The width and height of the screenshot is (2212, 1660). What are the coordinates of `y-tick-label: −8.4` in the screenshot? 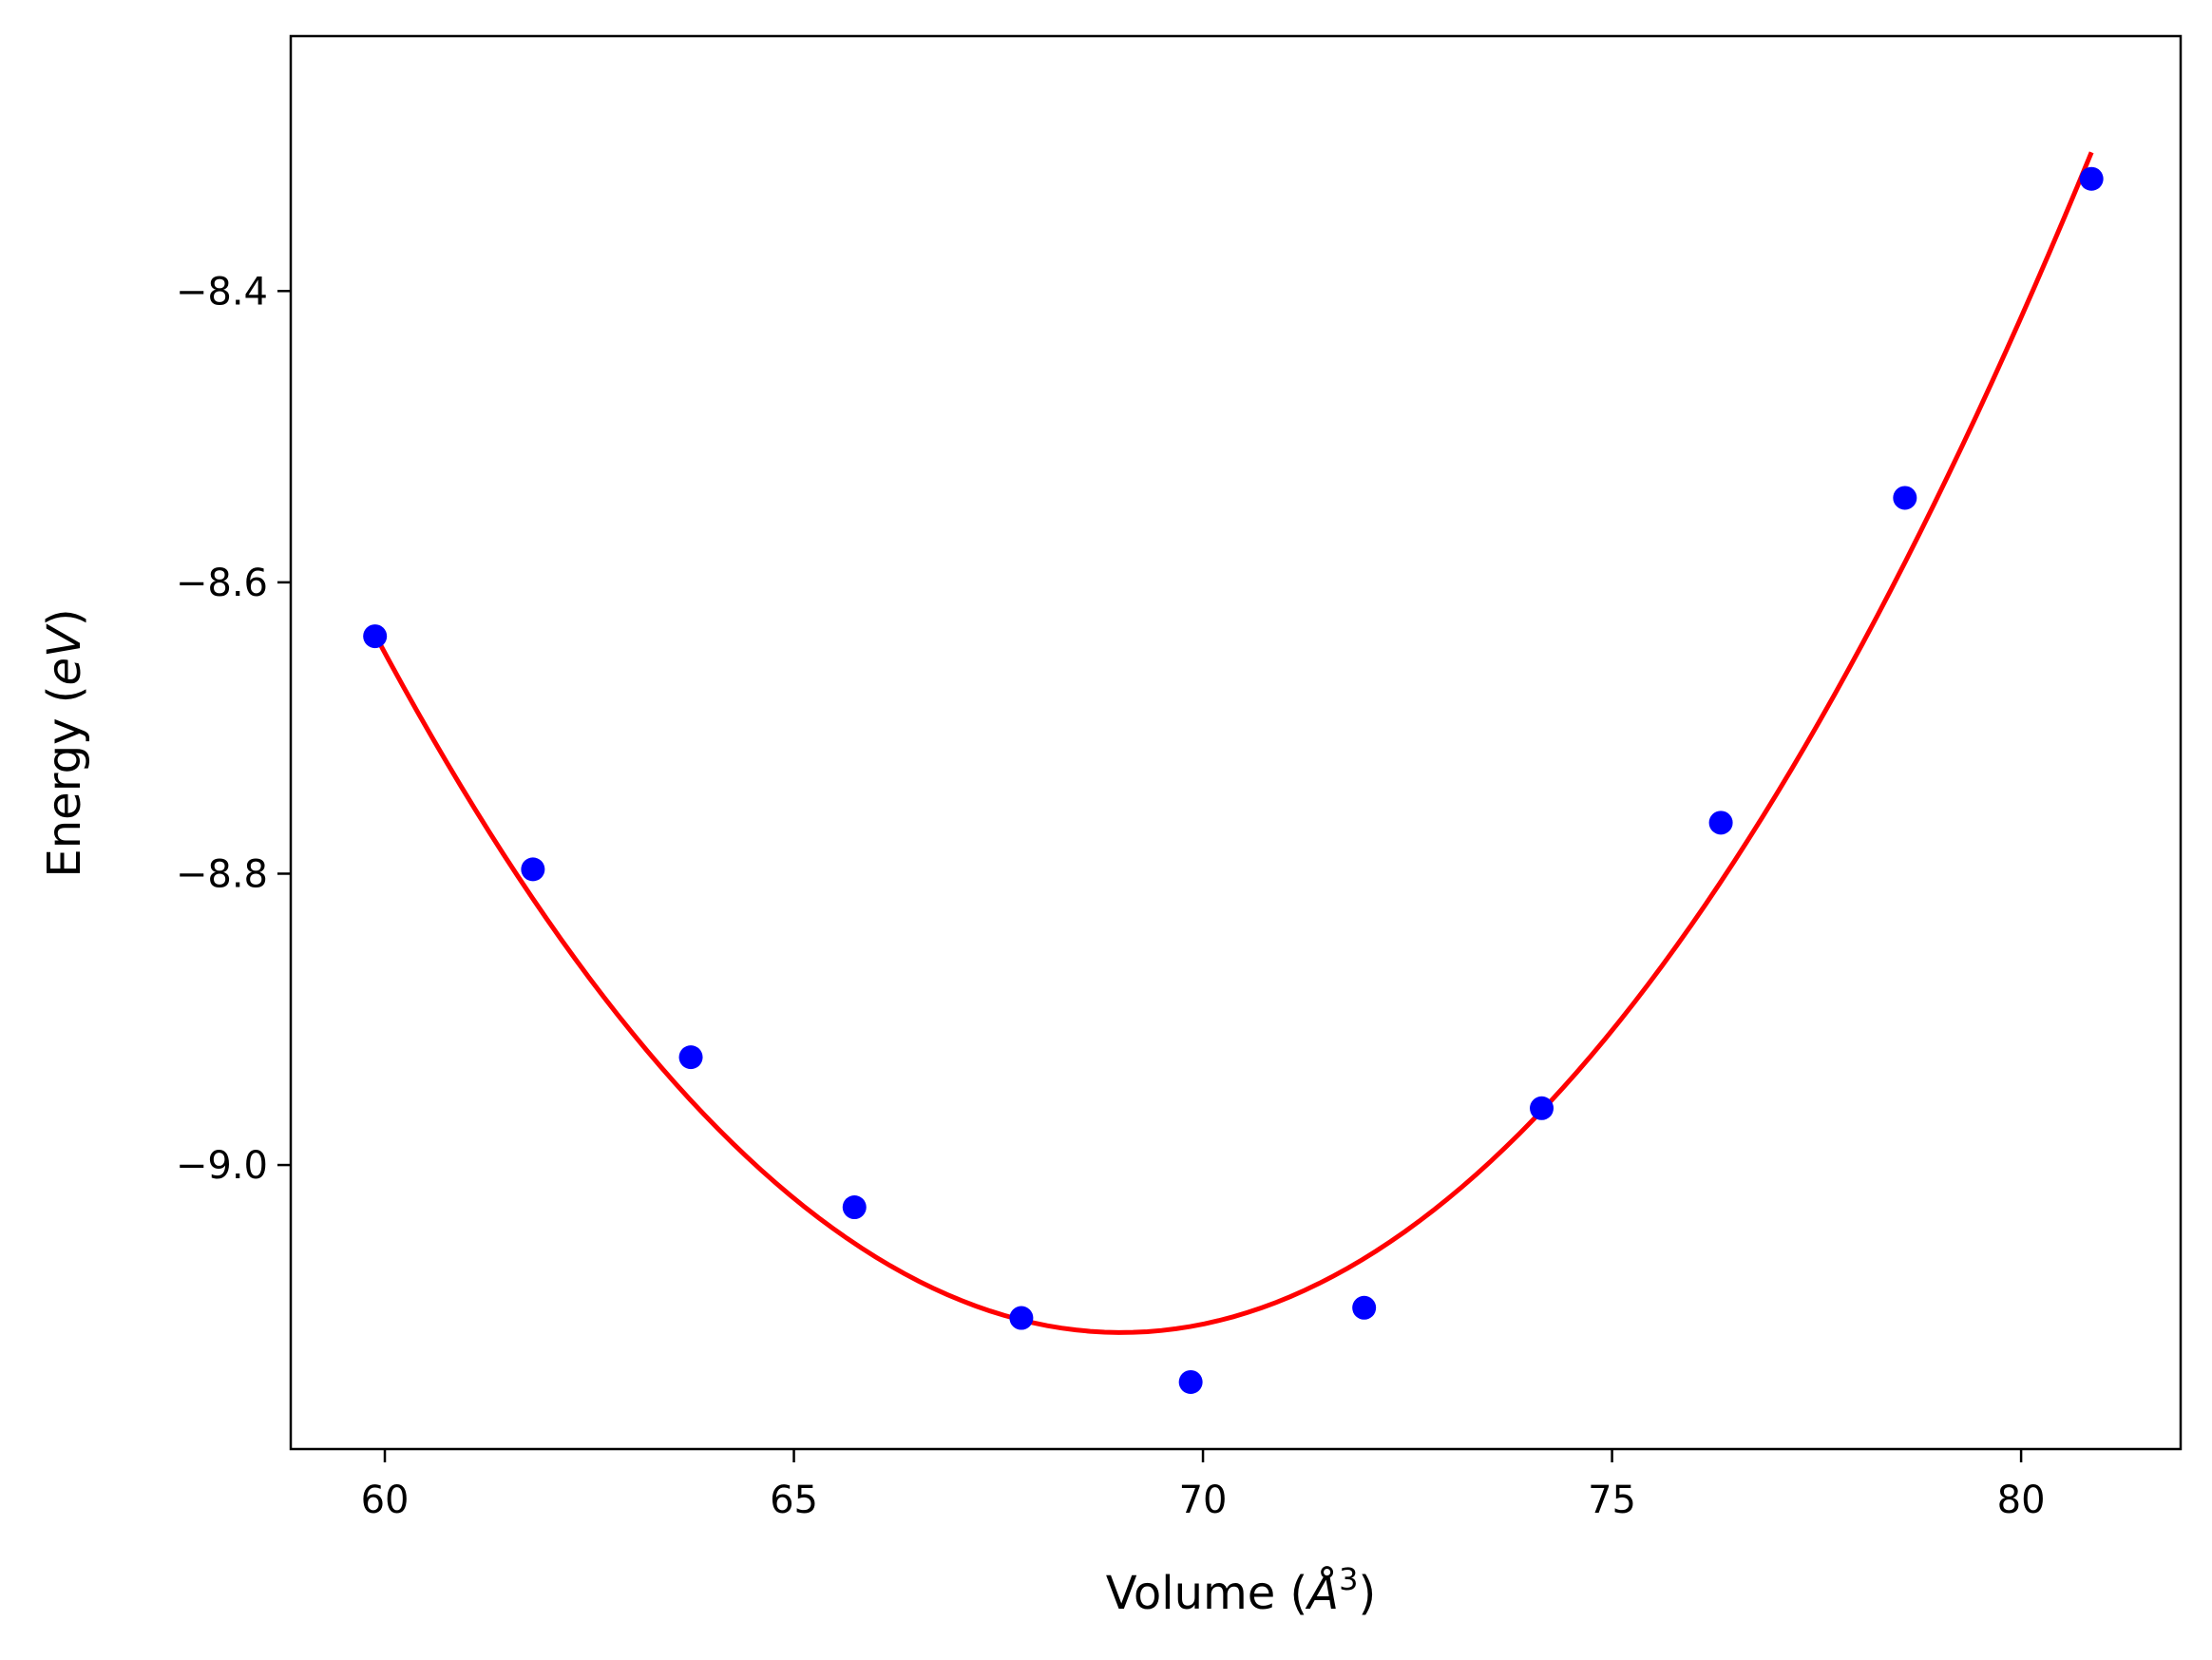 It's located at (222, 292).